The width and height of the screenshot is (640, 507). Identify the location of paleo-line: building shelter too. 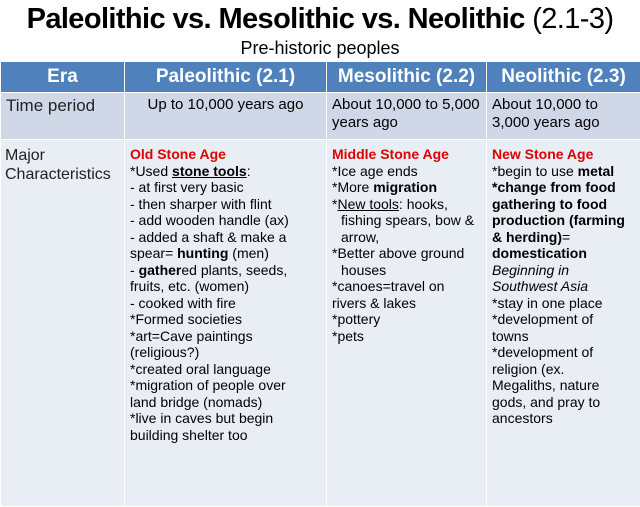
(225, 435).